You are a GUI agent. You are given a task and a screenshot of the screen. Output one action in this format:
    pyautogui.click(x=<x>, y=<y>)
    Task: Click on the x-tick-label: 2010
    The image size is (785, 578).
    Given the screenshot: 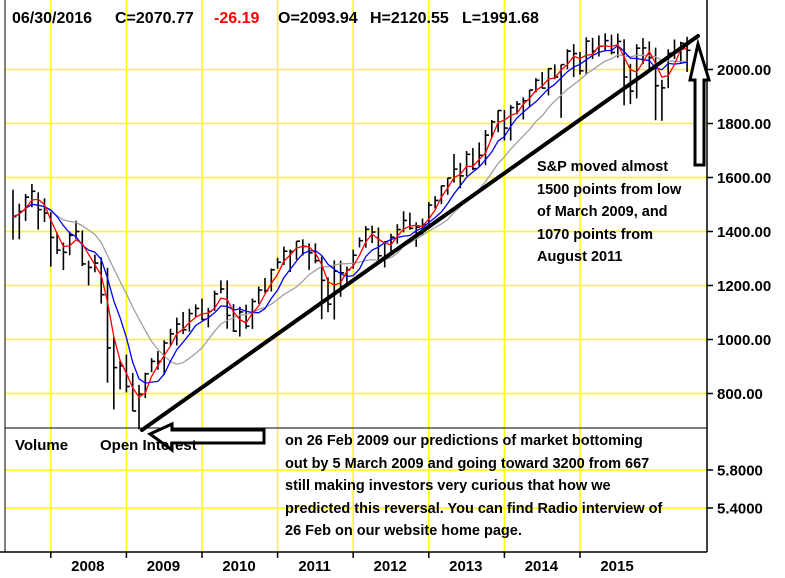 What is the action you would take?
    pyautogui.click(x=238, y=566)
    